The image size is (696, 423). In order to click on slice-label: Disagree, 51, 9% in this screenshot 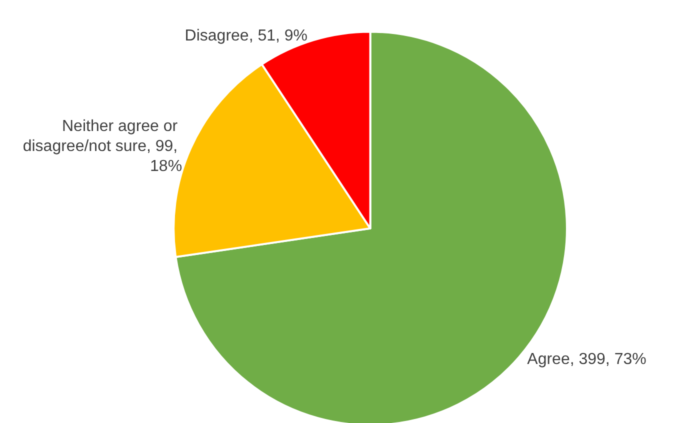, I will do `click(246, 36)`.